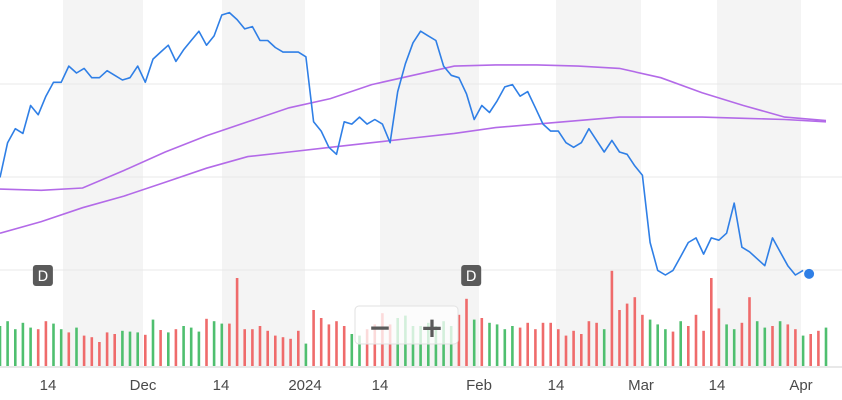  Describe the element at coordinates (431, 327) in the screenshot. I see `zoom-in-button: +` at that location.